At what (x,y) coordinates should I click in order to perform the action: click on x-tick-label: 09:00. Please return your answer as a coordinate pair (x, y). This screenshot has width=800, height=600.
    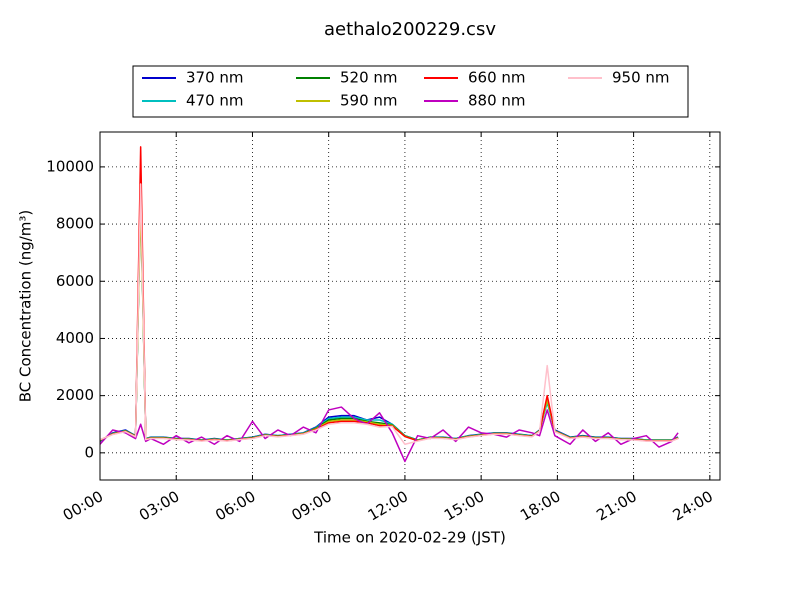
    Looking at the image, I should click on (311, 505).